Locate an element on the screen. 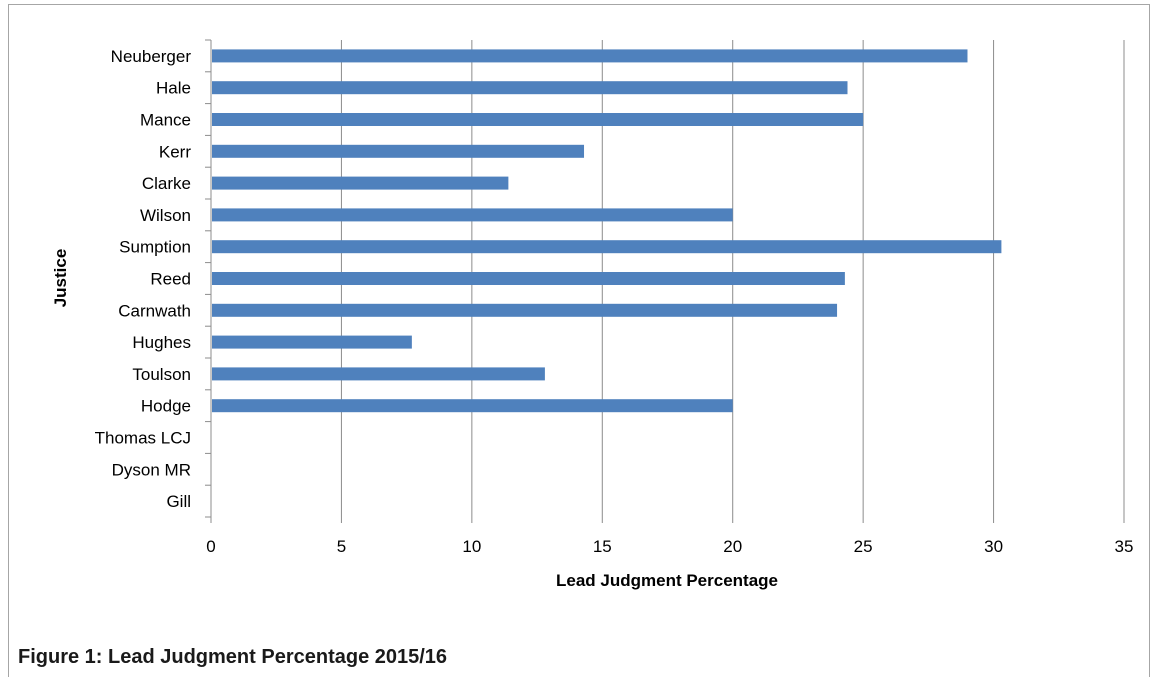 The width and height of the screenshot is (1151, 677). bar-wilson is located at coordinates (472, 215).